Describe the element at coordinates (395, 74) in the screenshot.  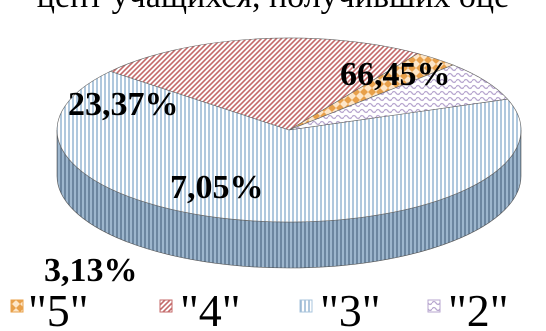
I see `data-label-3: 66,45%` at that location.